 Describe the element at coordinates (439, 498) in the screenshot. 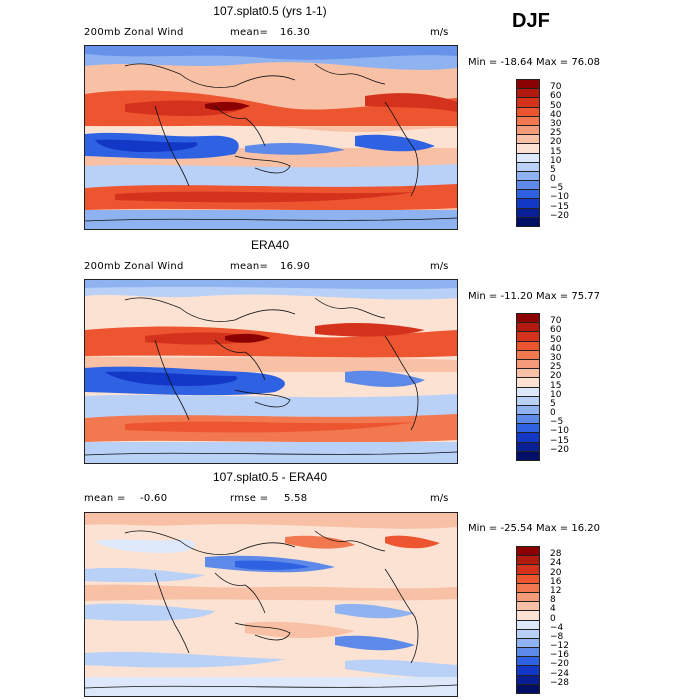

I see `panel-3-units: m/s` at that location.